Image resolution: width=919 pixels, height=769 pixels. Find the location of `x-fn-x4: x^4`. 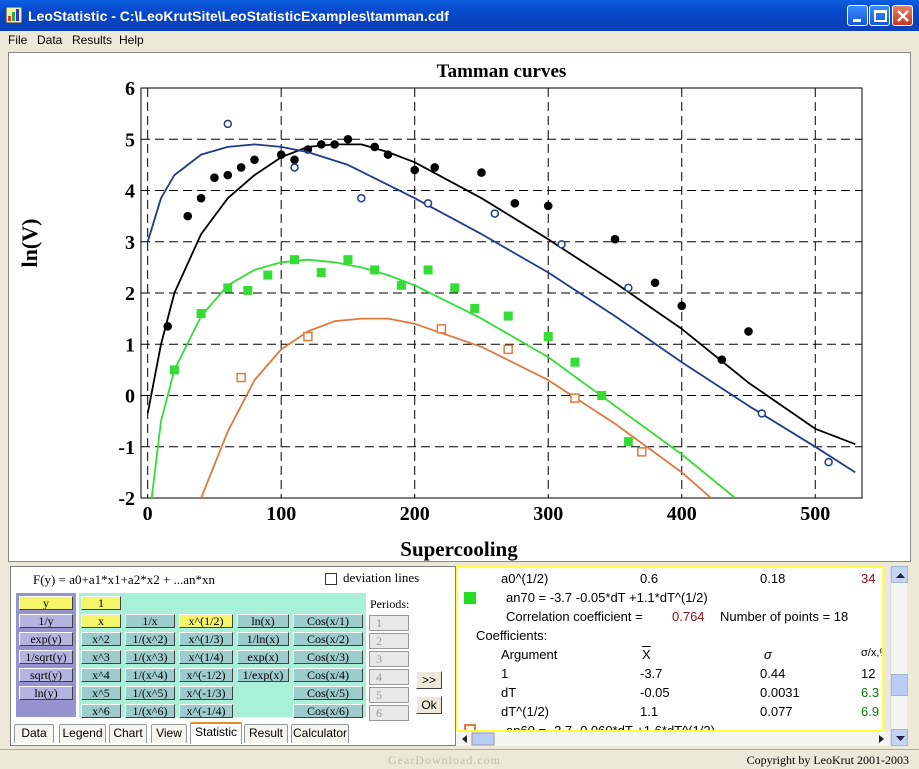

x-fn-x4: x^4 is located at coordinates (101, 675).